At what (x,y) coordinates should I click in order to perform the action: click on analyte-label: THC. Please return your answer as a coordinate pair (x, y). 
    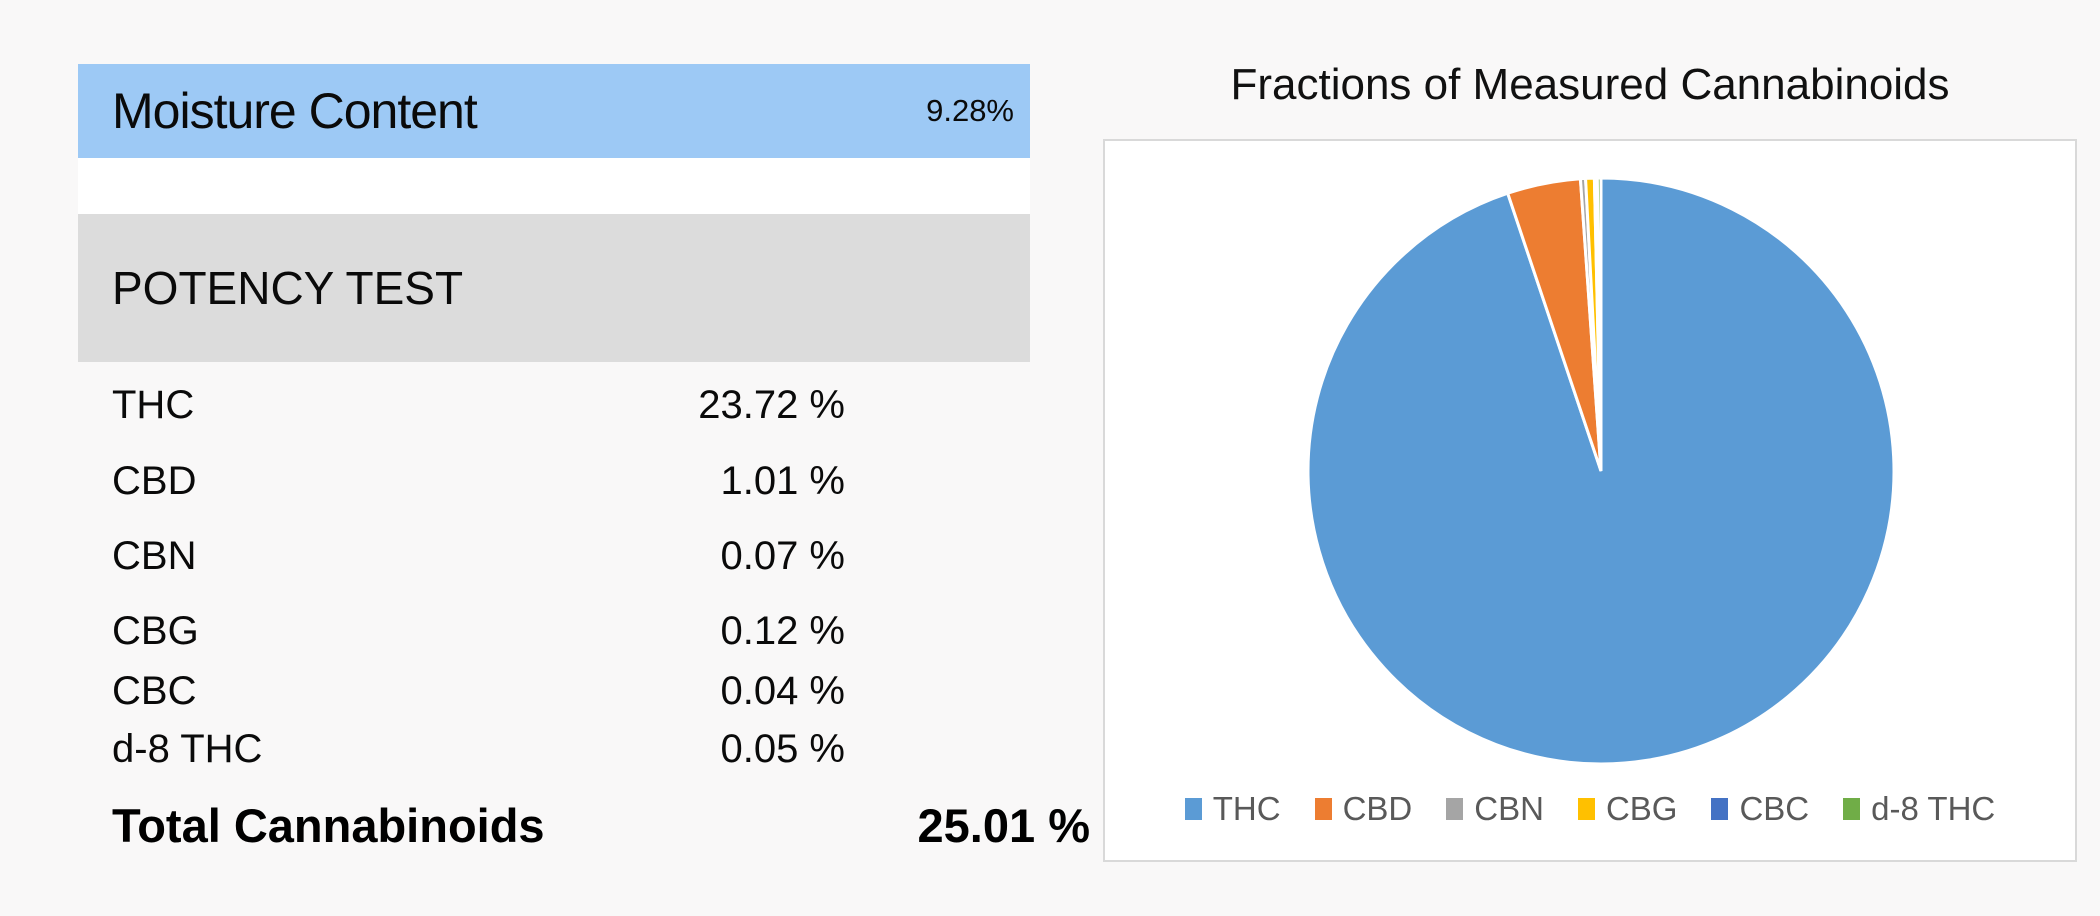
    Looking at the image, I should click on (153, 404).